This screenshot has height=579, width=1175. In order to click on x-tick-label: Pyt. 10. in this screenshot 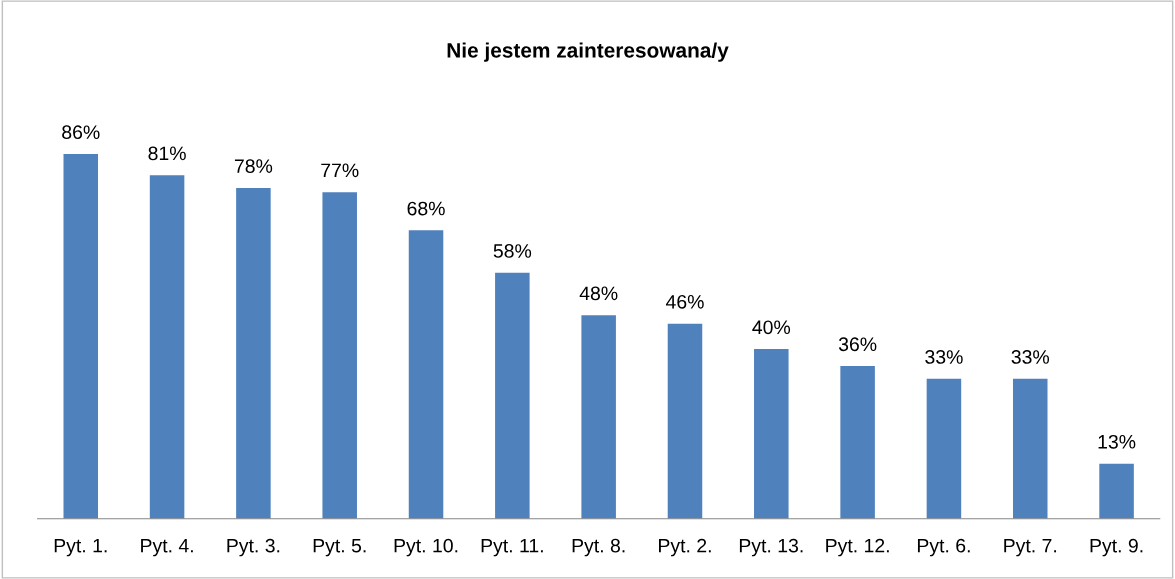, I will do `click(426, 547)`.